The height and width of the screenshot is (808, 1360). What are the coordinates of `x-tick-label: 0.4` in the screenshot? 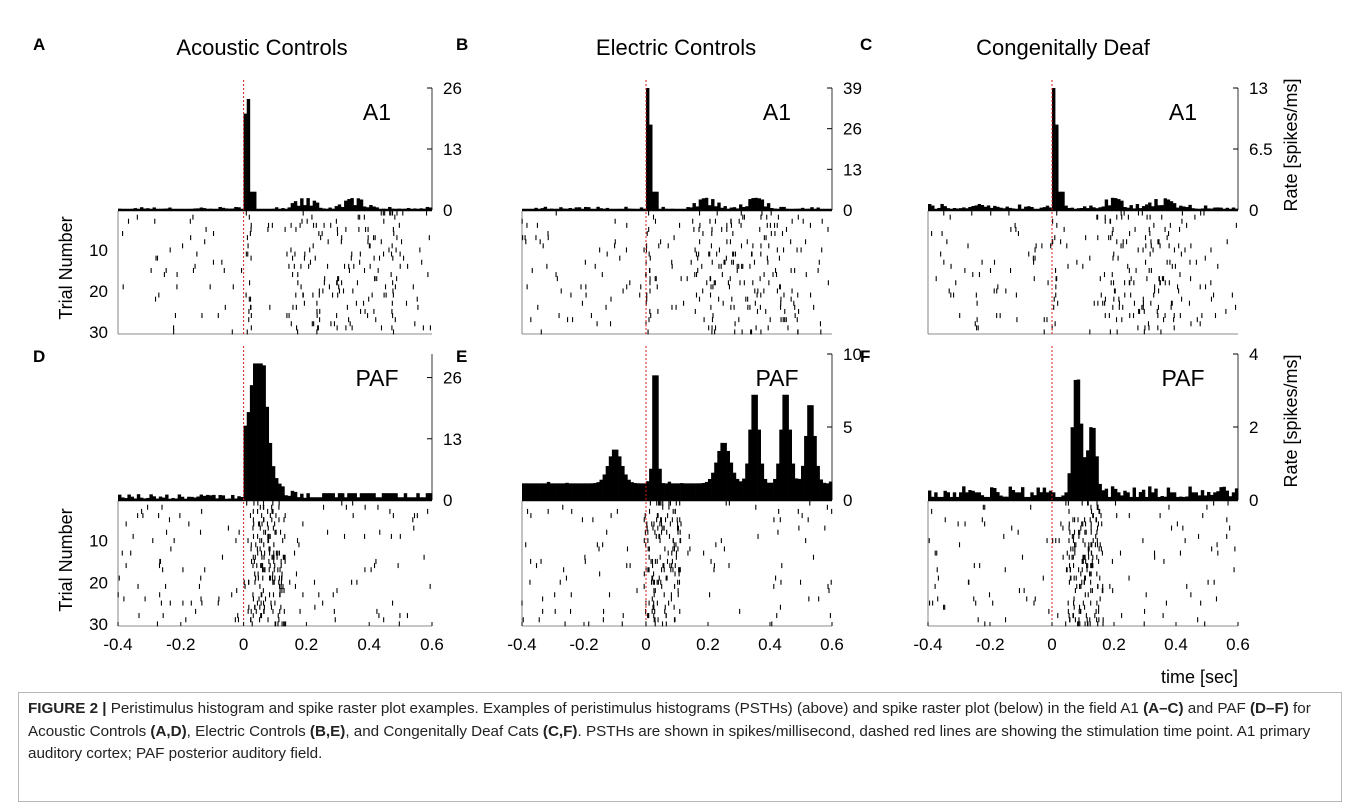 It's located at (1176, 644).